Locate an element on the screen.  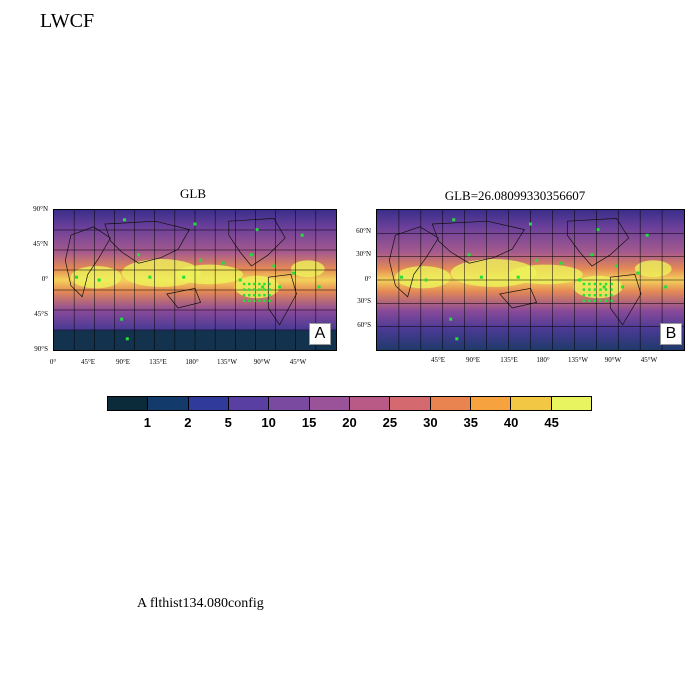
panel-b-ytick: 60°S is located at coordinates (364, 325).